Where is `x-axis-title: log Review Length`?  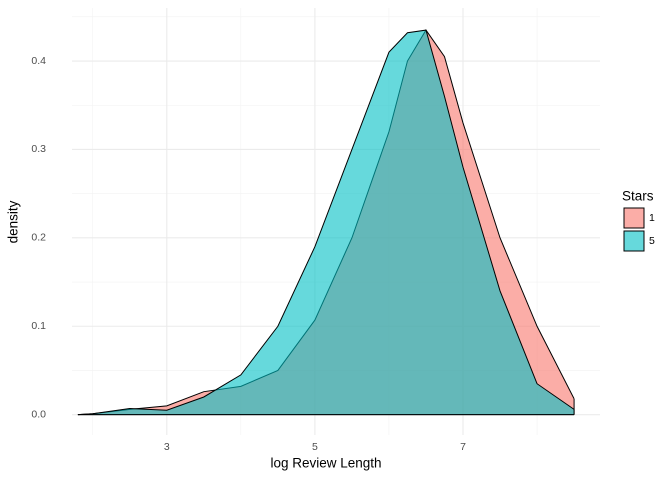 x-axis-title: log Review Length is located at coordinates (325, 463).